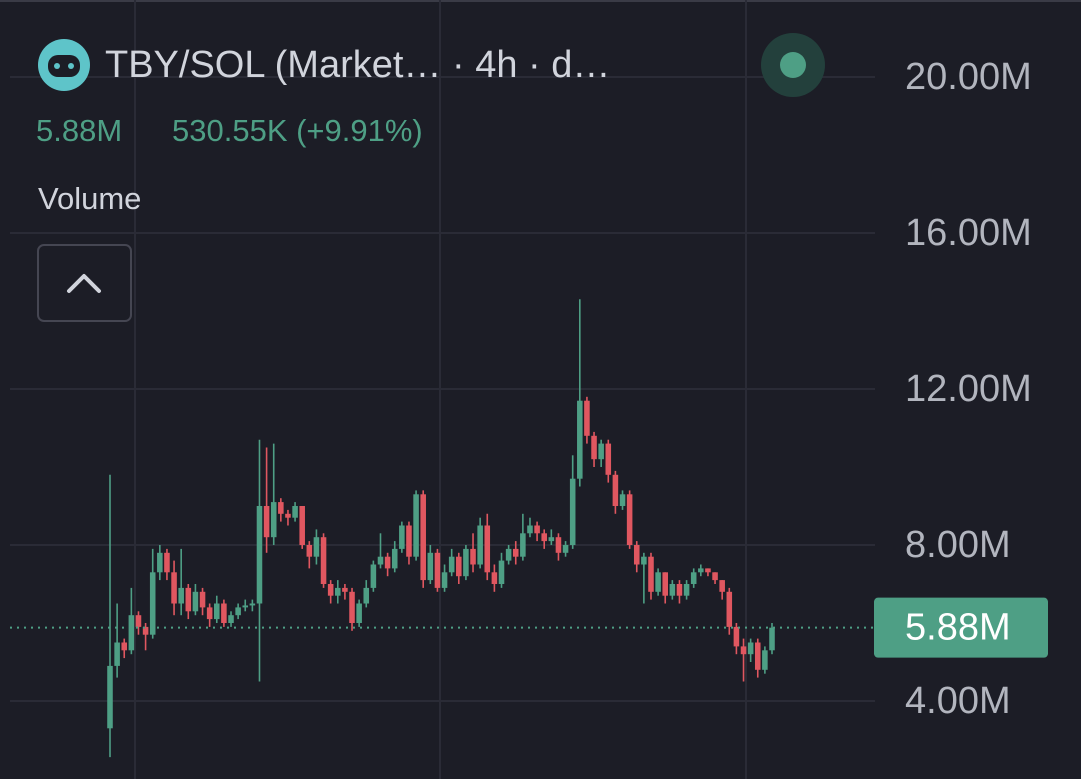 This screenshot has height=779, width=1081. What do you see at coordinates (79, 130) in the screenshot?
I see `last-price: 5.88M` at bounding box center [79, 130].